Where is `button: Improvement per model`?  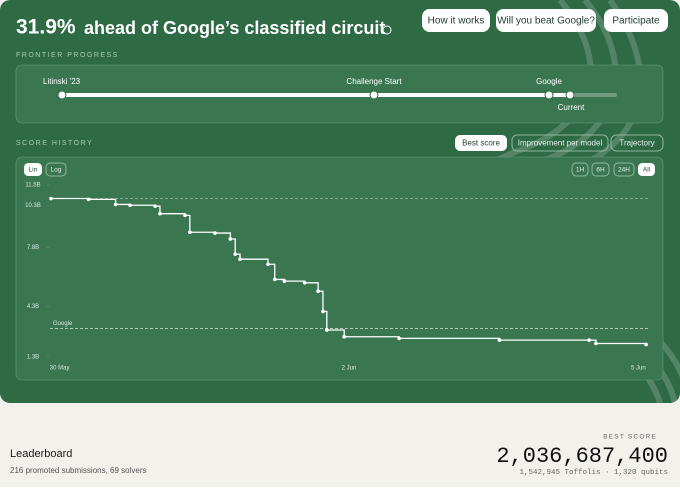
button: Improvement per model is located at coordinates (560, 143).